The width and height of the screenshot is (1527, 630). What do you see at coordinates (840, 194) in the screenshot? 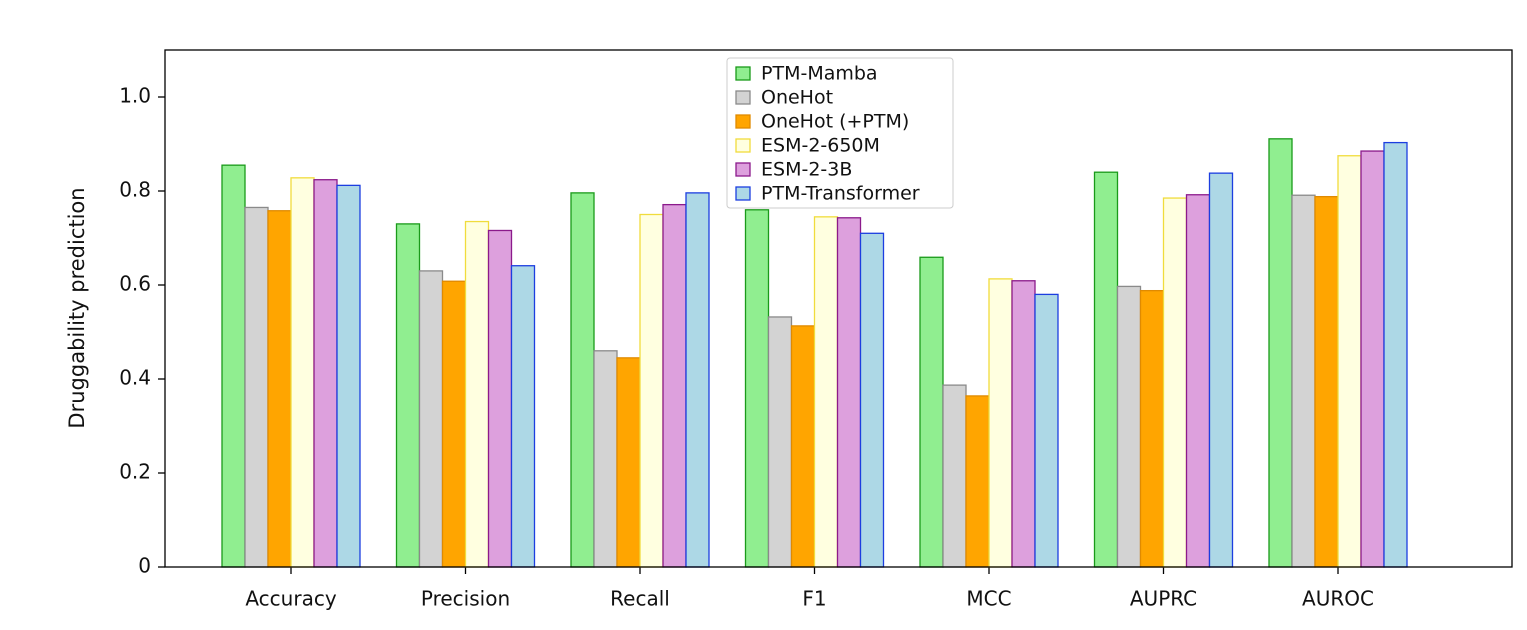
I see `legend-label: PTM-Transformer` at bounding box center [840, 194].